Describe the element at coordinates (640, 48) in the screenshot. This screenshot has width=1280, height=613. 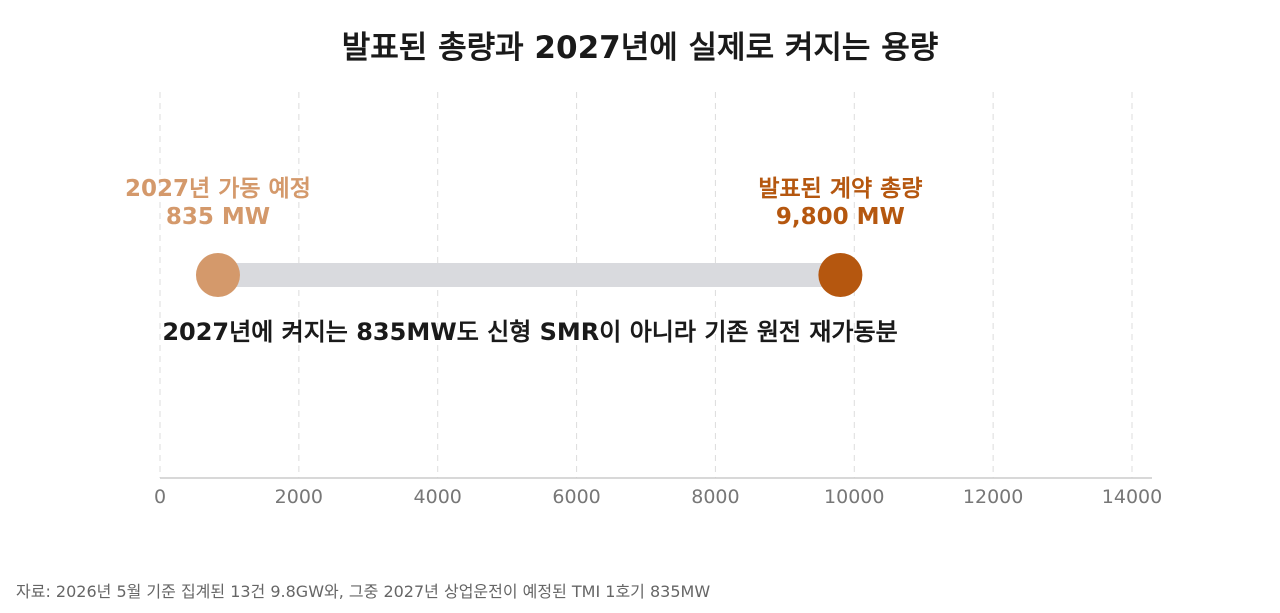
I see `chart-title: 발표된 총량과 2027년에 실제로 켜지는 용량` at that location.